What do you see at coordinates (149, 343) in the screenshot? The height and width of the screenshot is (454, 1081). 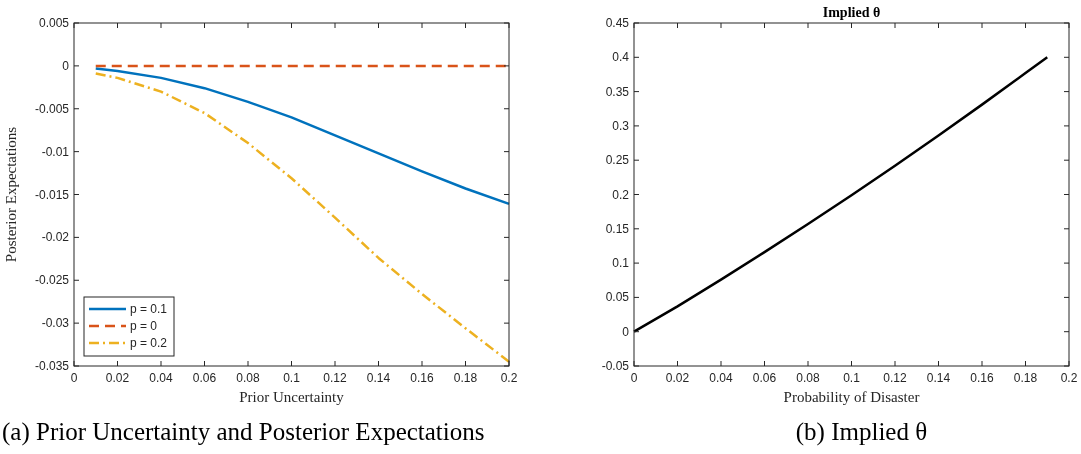 I see `legend-label: p = 0.2` at bounding box center [149, 343].